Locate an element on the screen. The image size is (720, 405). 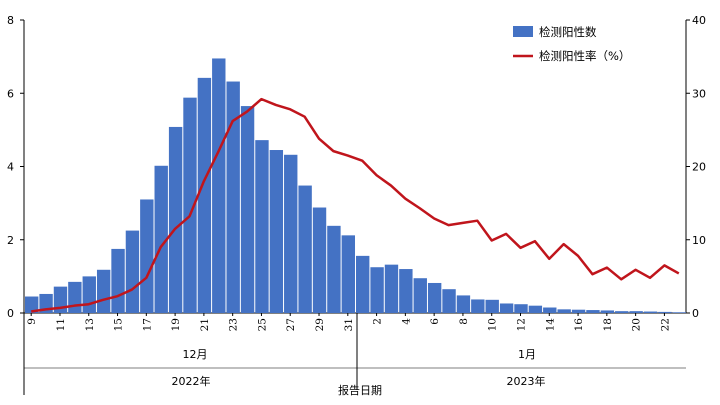
x-tick-label: 20 is located at coordinates (637, 324).